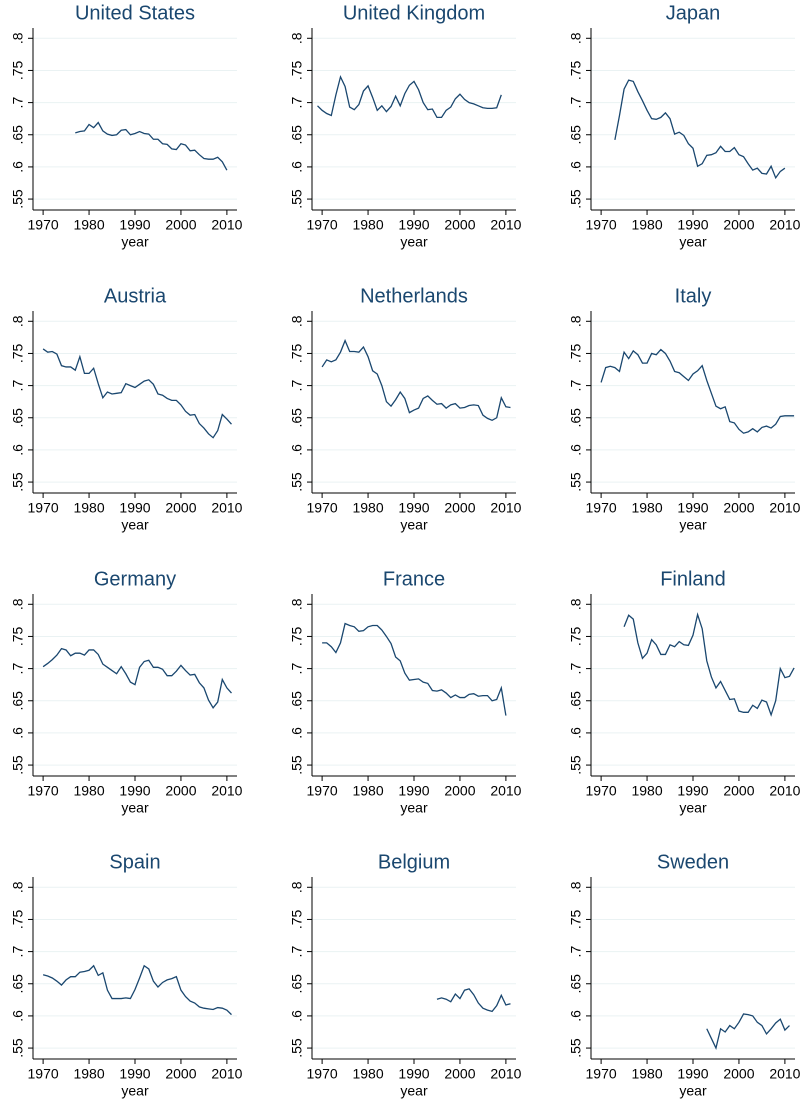  Describe the element at coordinates (693, 862) in the screenshot. I see `panel-title: Sweden` at that location.